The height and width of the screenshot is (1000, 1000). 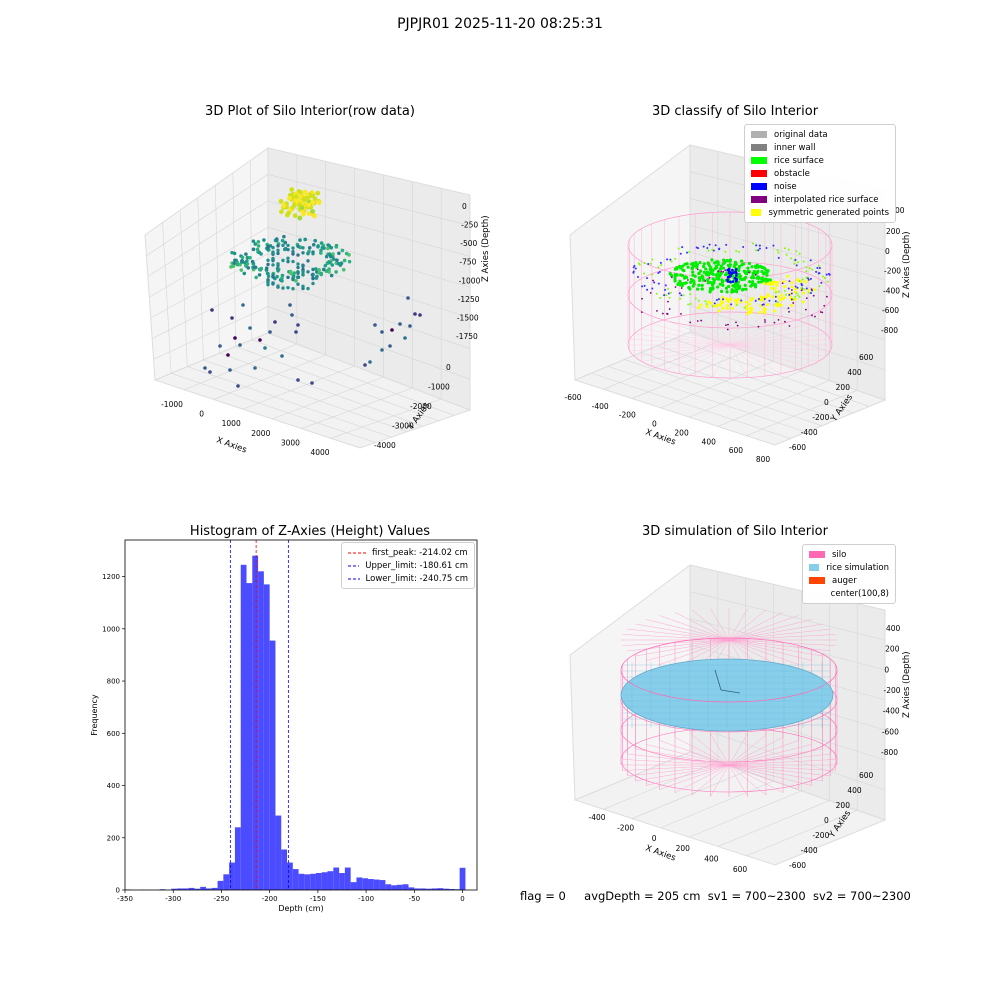 I want to click on tick-label: -1750, so click(x=467, y=336).